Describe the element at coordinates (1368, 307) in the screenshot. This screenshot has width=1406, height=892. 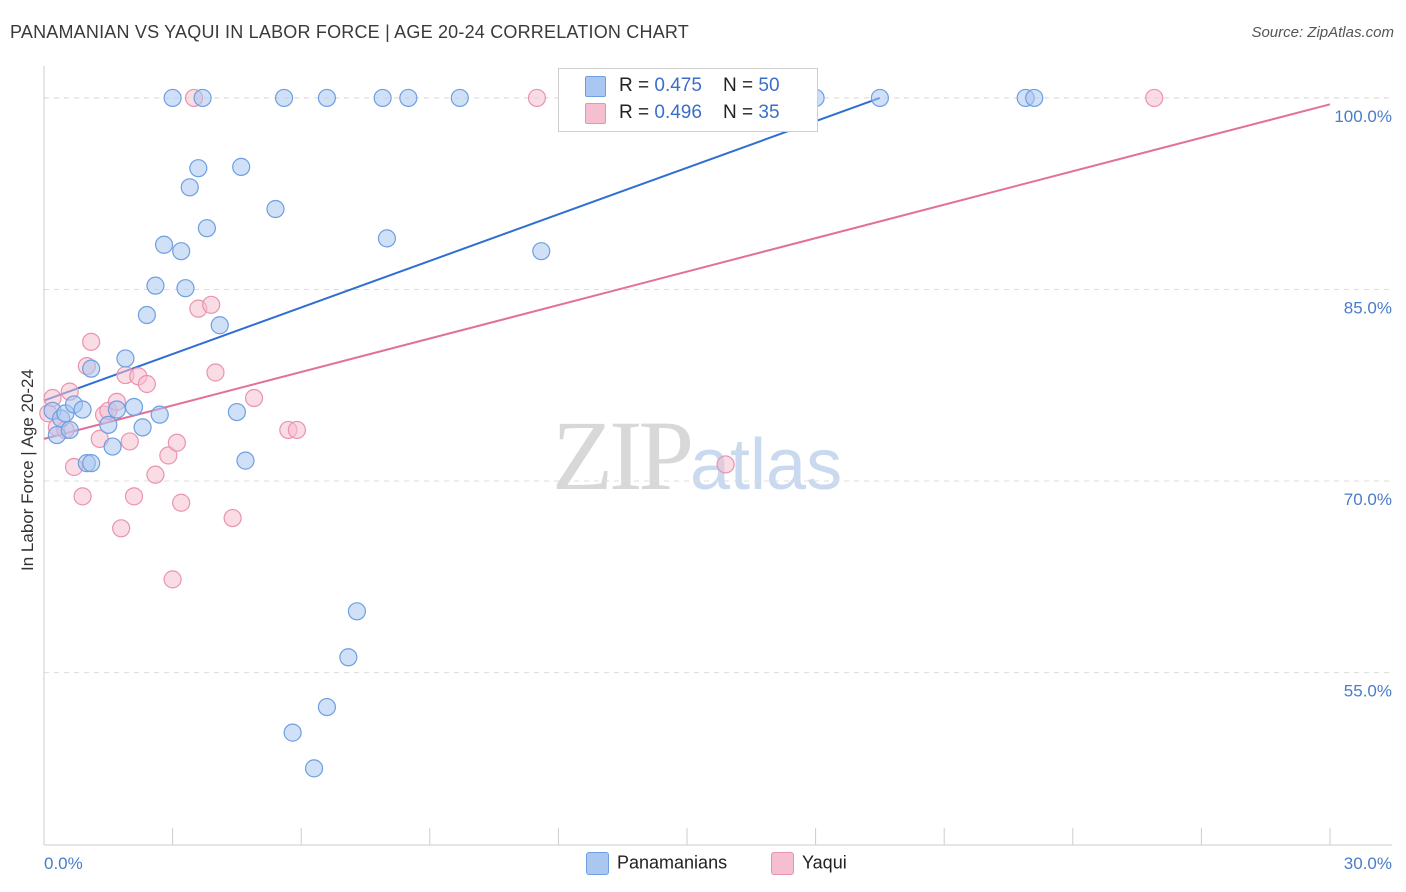
I see `y-tick-label: 85.0%` at that location.